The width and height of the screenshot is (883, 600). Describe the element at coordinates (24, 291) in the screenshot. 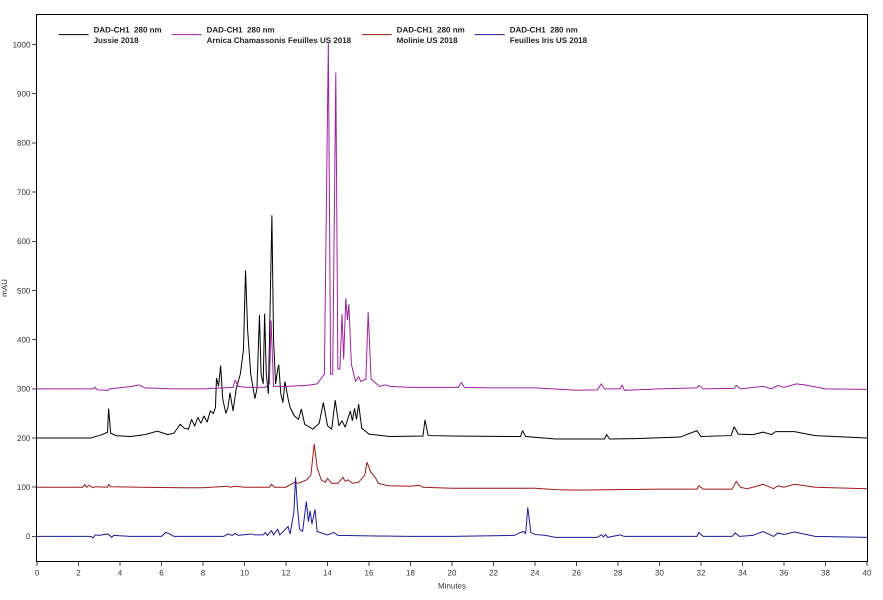

I see `y-tick-label: 500` at that location.